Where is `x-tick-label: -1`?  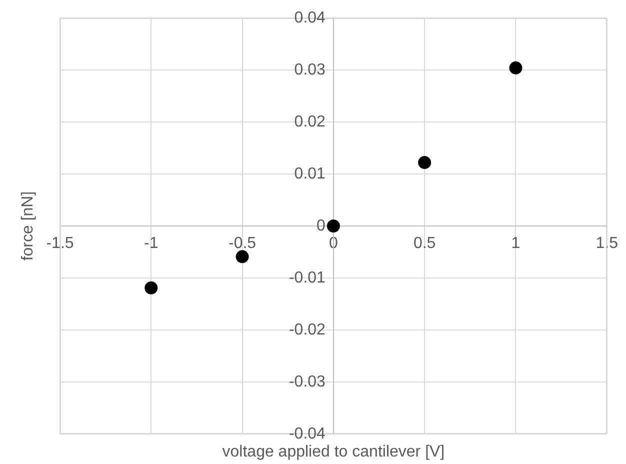
x-tick-label: -1 is located at coordinates (151, 243).